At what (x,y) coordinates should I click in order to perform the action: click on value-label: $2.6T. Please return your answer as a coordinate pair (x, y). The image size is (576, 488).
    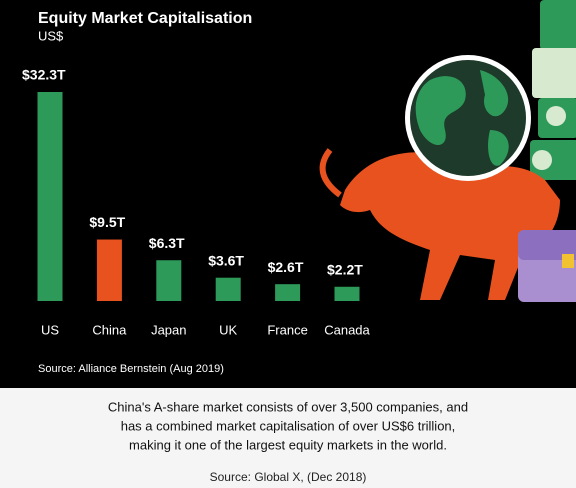
    Looking at the image, I should click on (286, 267).